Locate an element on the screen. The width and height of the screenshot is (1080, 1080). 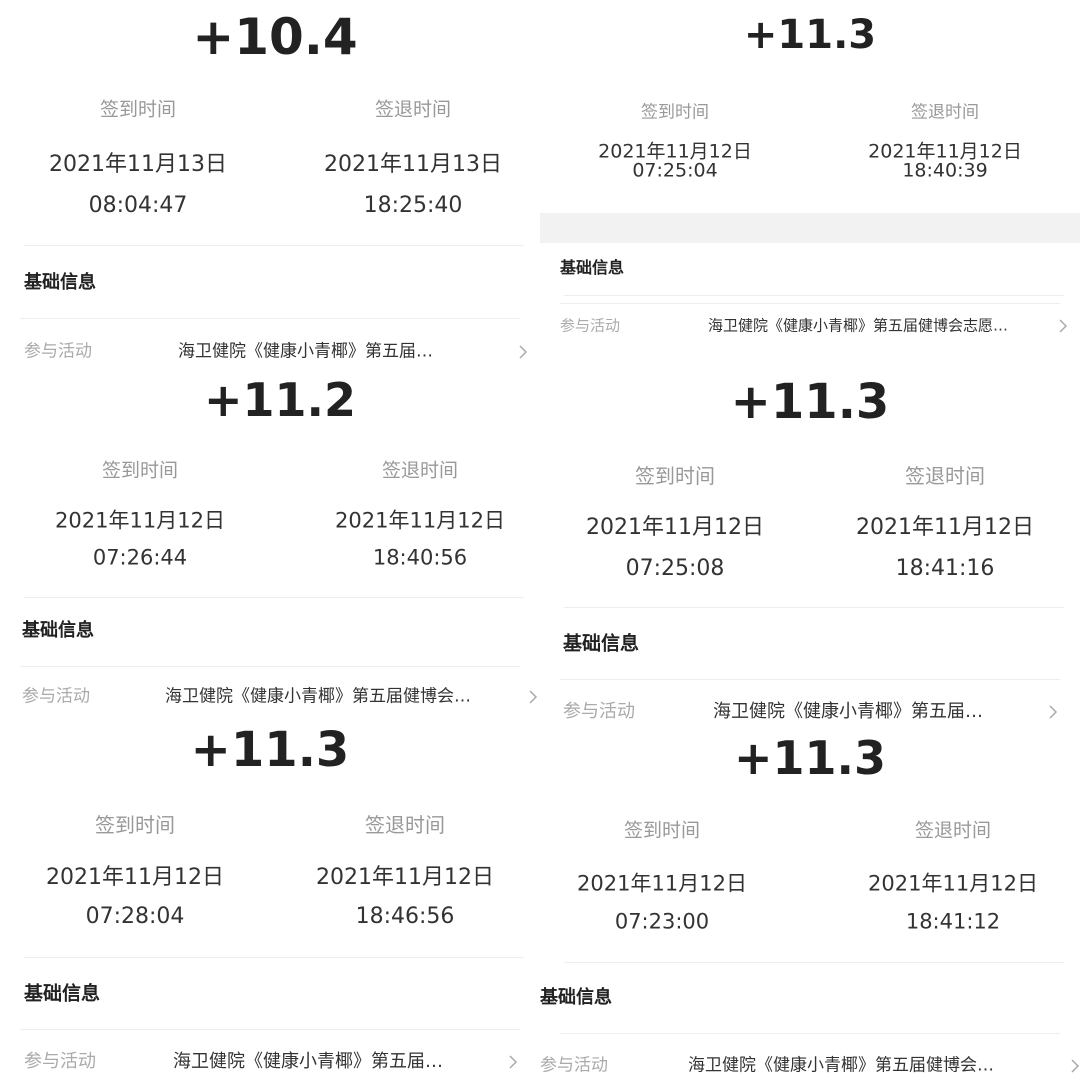
gray-band is located at coordinates (810, 228).